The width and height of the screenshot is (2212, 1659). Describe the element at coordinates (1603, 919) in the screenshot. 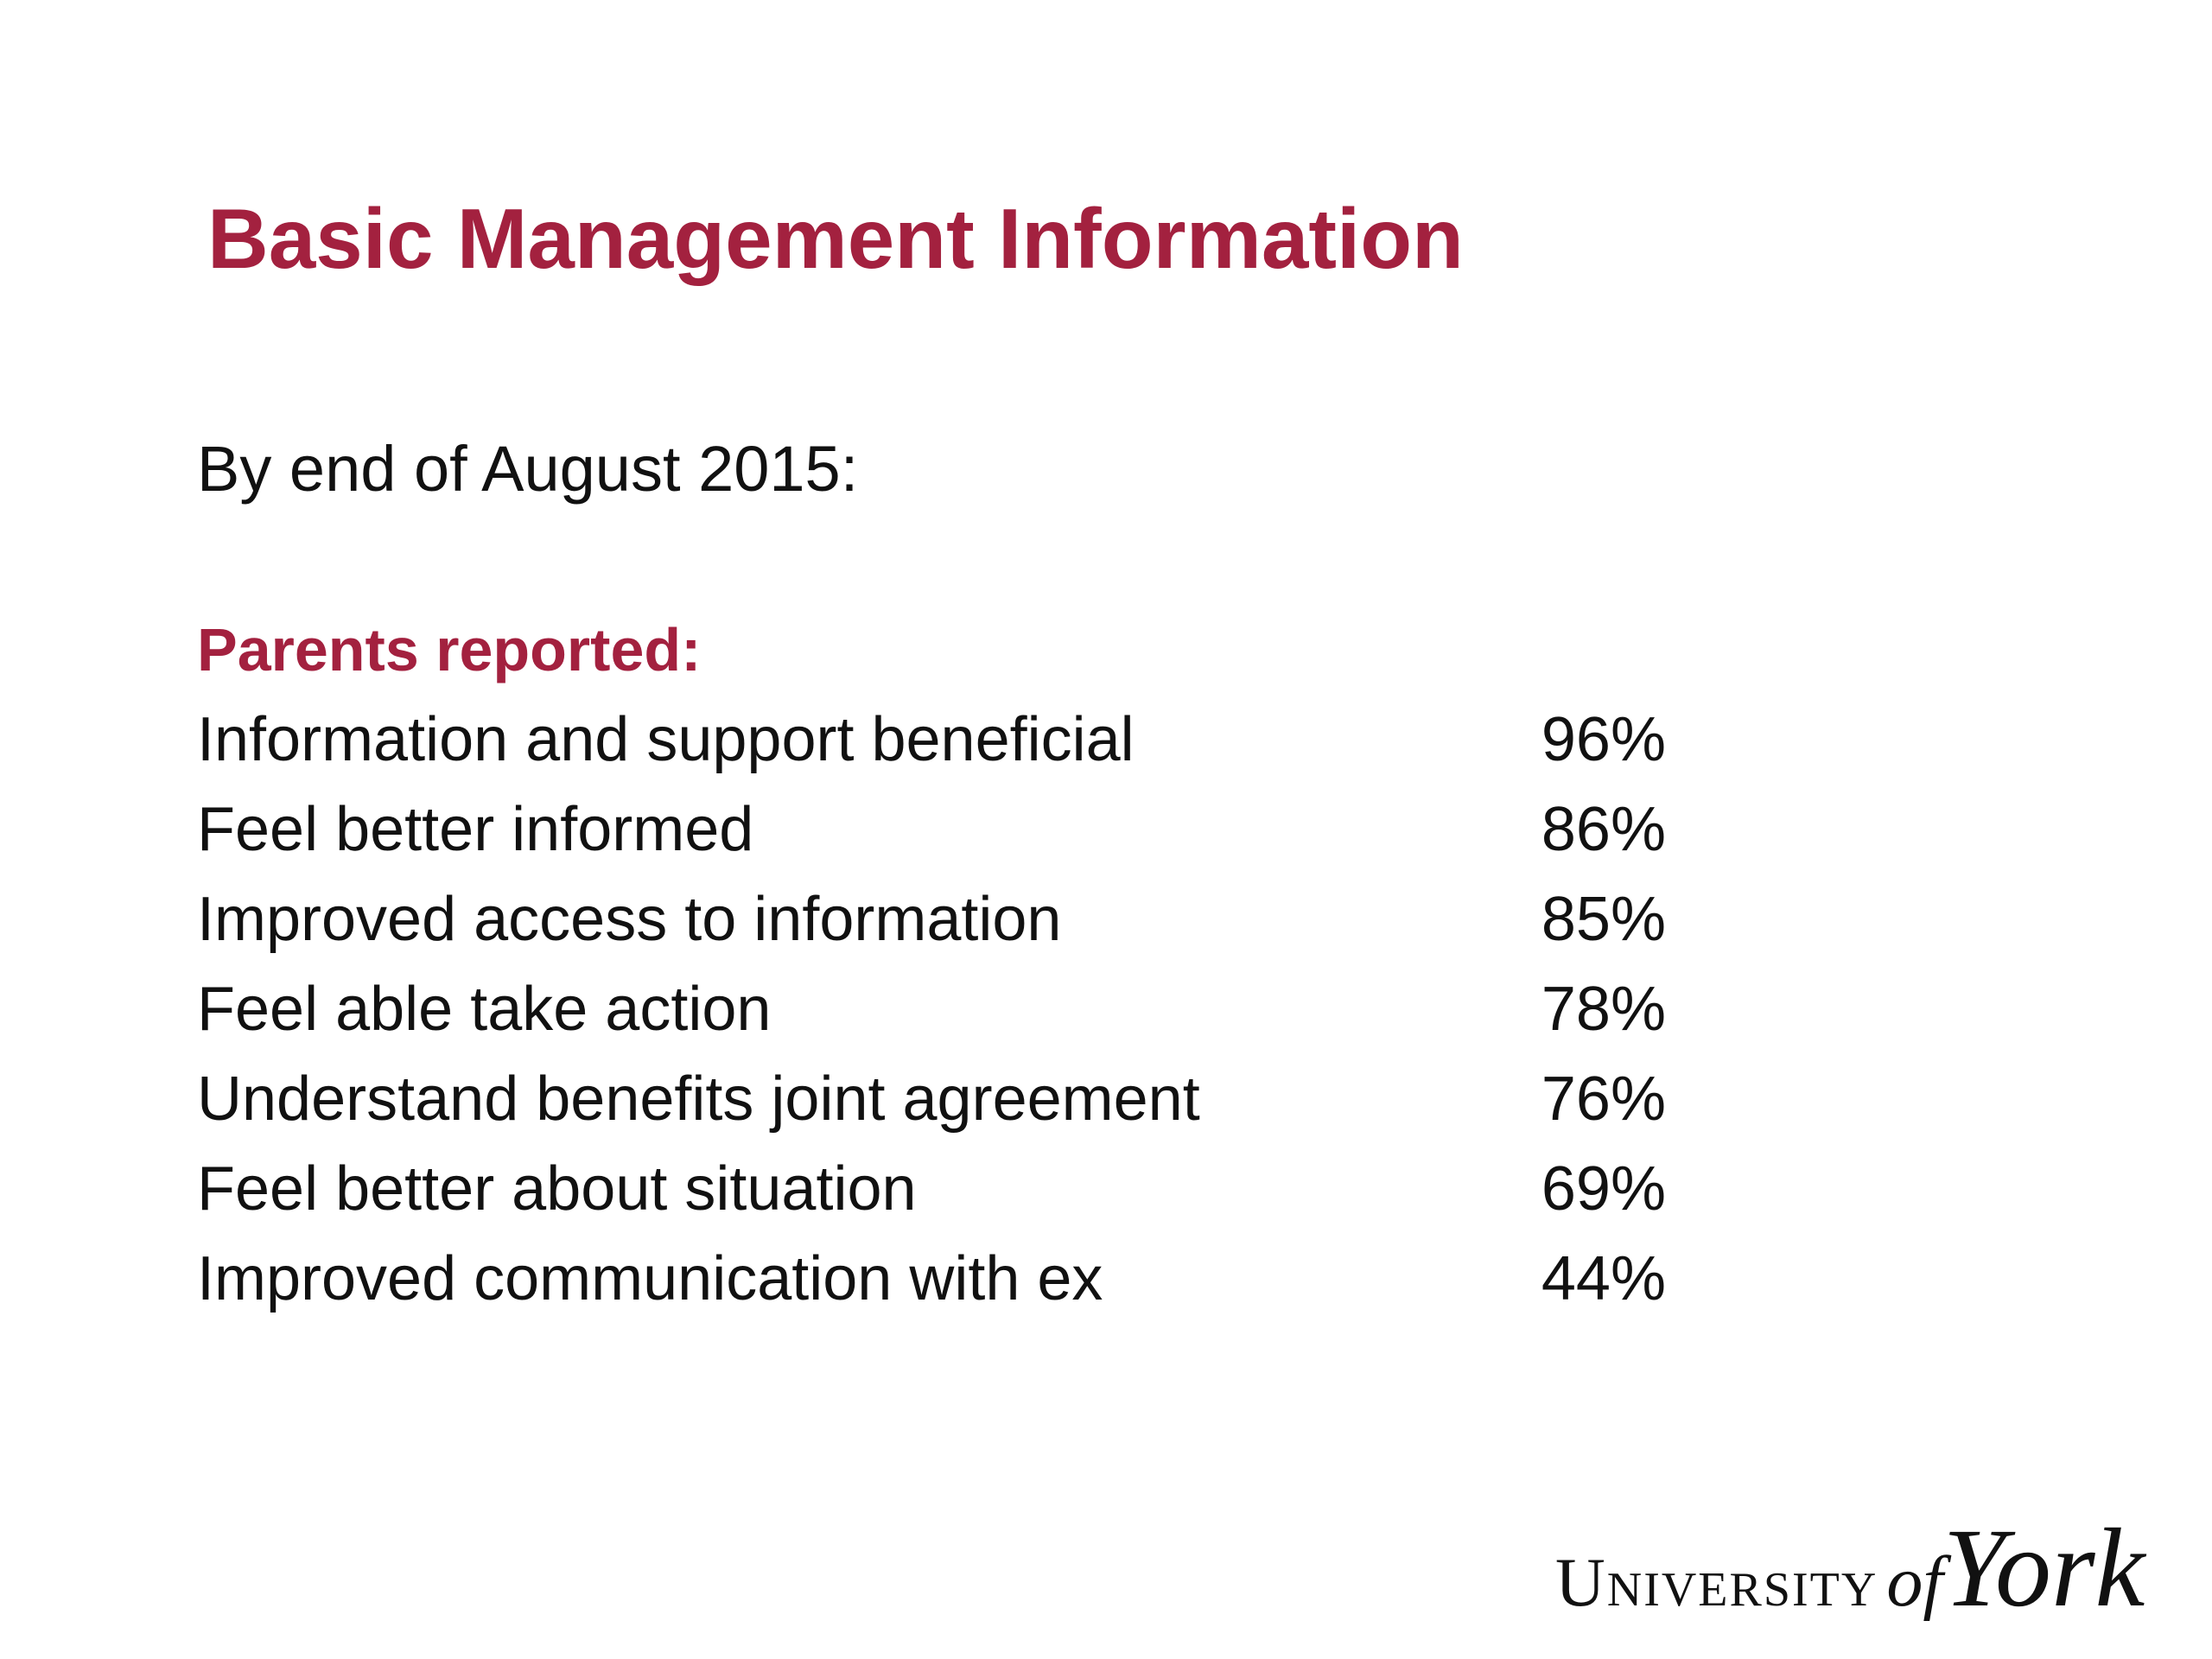

I see `row-value: 85%` at that location.